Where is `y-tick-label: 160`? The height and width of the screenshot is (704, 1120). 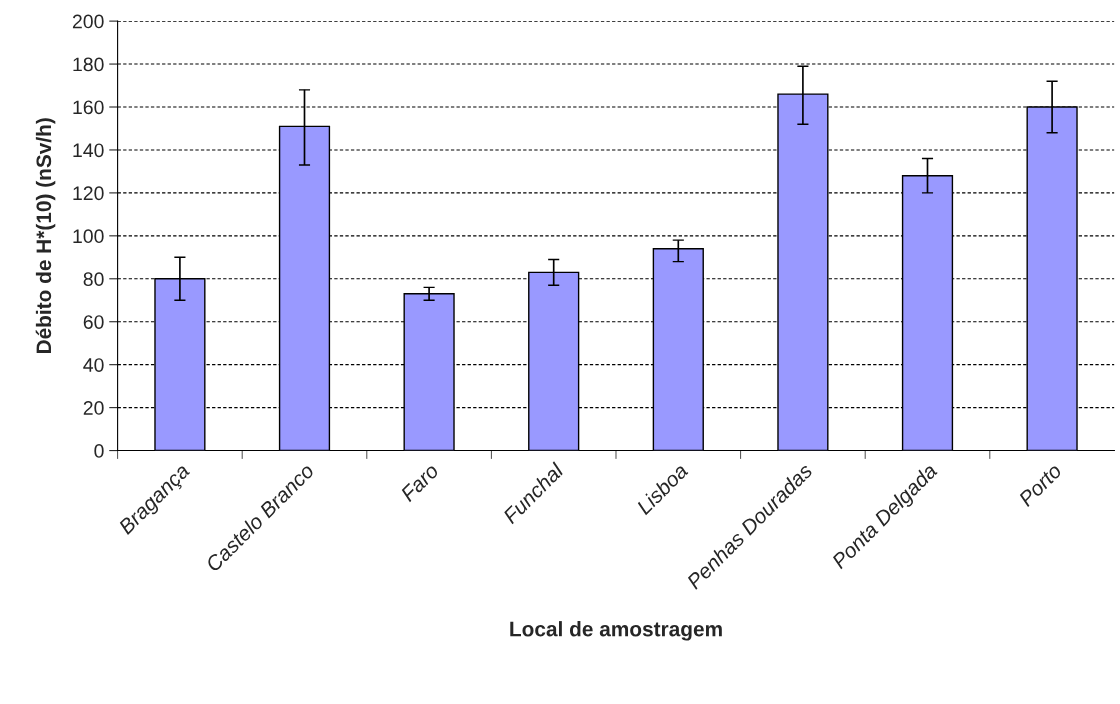
y-tick-label: 160 is located at coordinates (88, 107).